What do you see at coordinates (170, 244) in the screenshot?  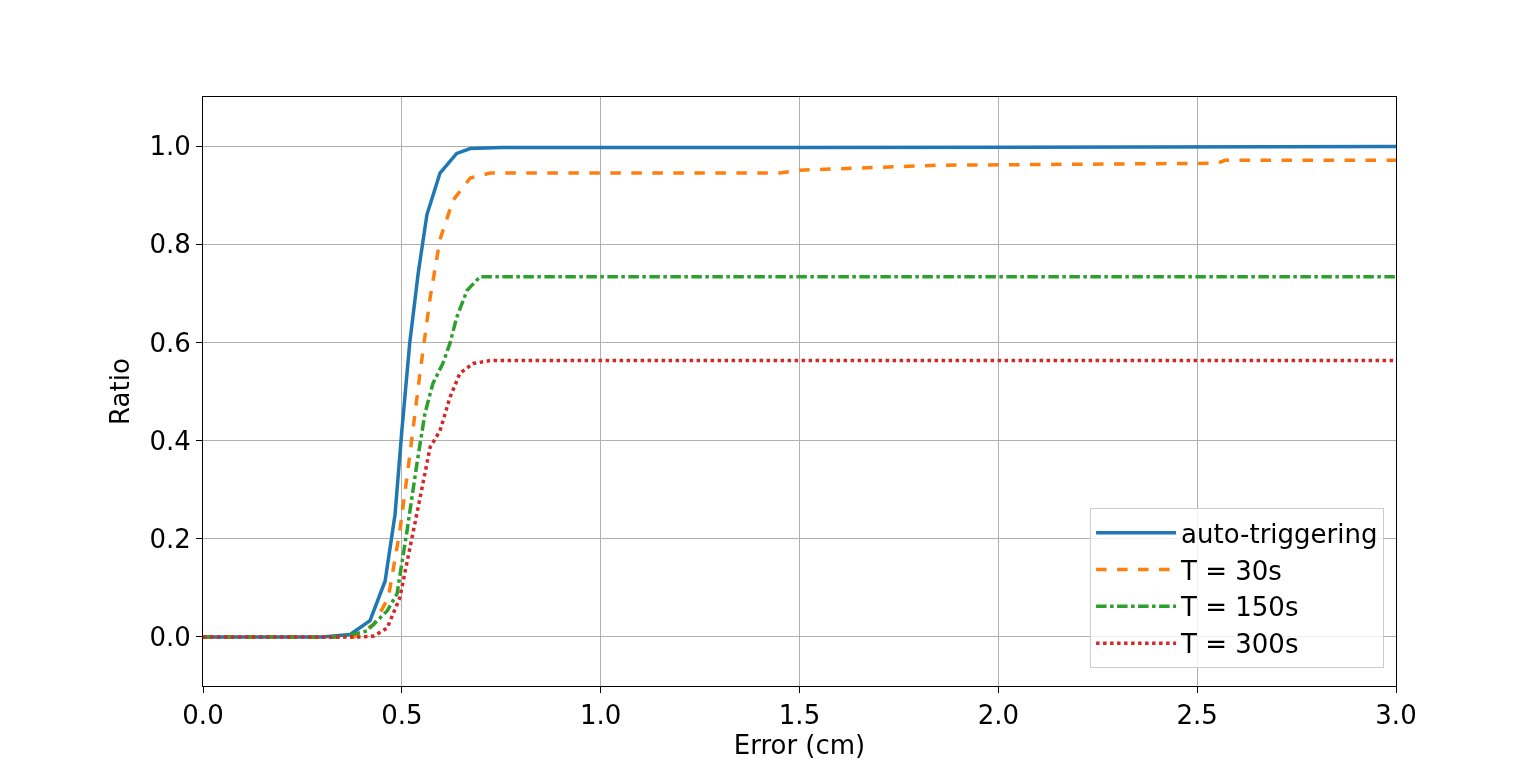 I see `y-tick-label: 0.8` at bounding box center [170, 244].